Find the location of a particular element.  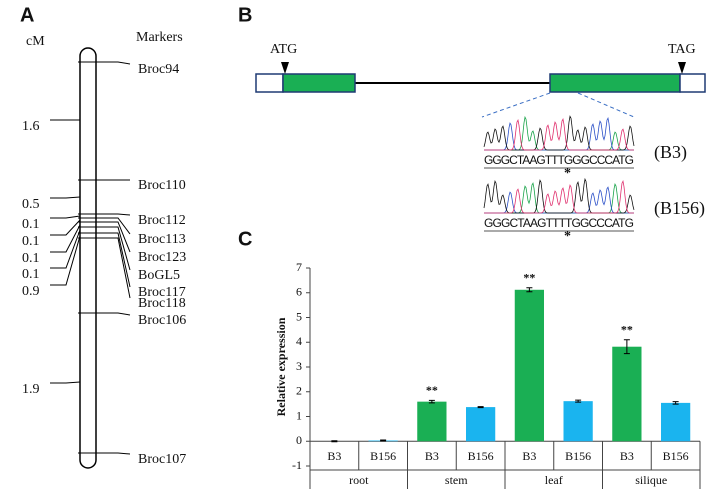

y-tick-label: 4 is located at coordinates (299, 341).